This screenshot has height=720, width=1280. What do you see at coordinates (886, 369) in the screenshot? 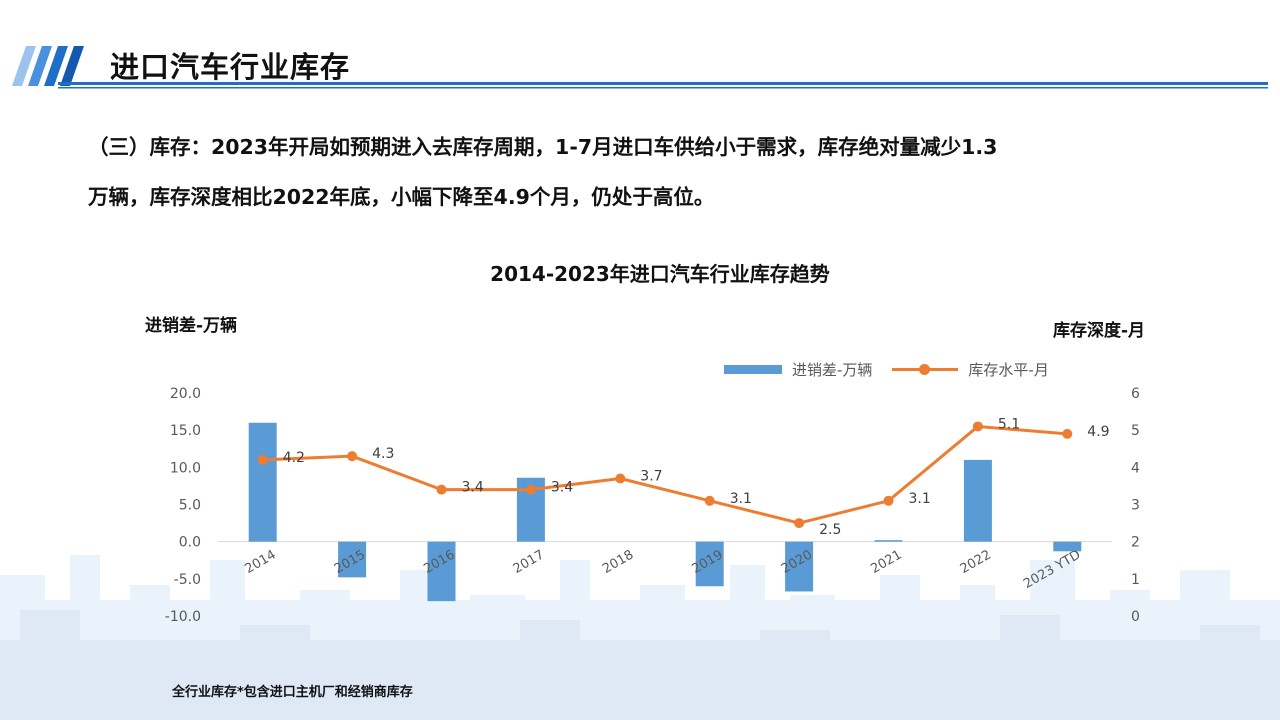
I see `chart-legend: 进销差-万辆 库存水平-月` at bounding box center [886, 369].